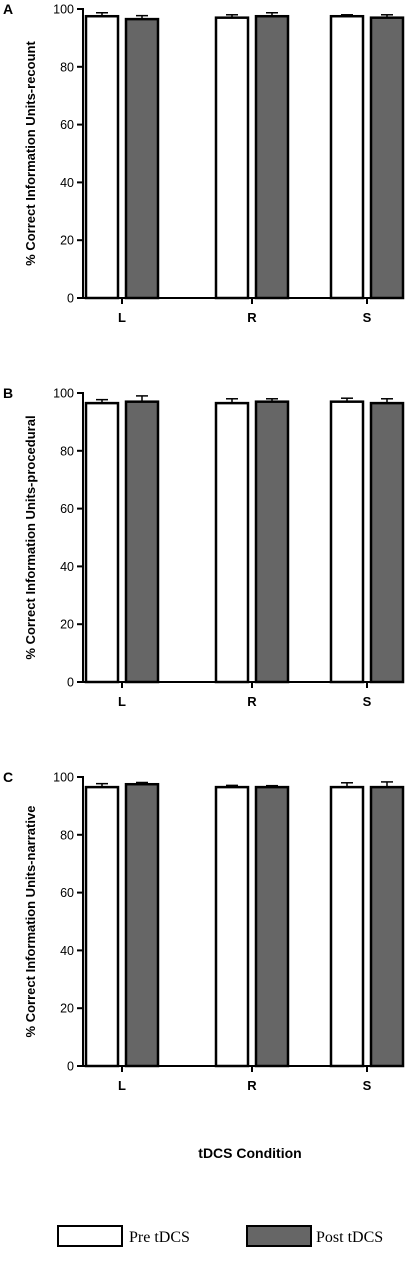 This screenshot has width=412, height=1276. What do you see at coordinates (249, 1153) in the screenshot?
I see `x-axis-label: tDCS Condition` at bounding box center [249, 1153].